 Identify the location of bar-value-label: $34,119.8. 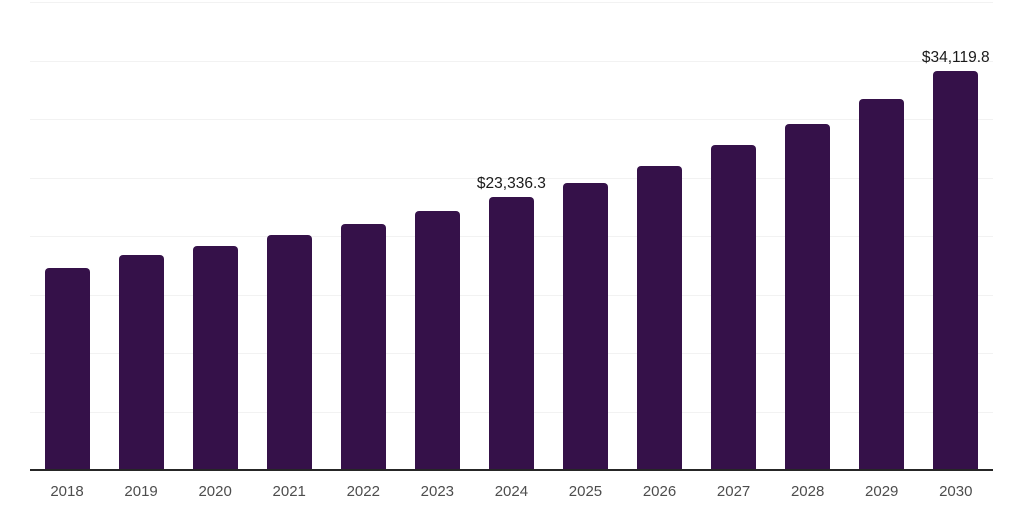
(955, 57).